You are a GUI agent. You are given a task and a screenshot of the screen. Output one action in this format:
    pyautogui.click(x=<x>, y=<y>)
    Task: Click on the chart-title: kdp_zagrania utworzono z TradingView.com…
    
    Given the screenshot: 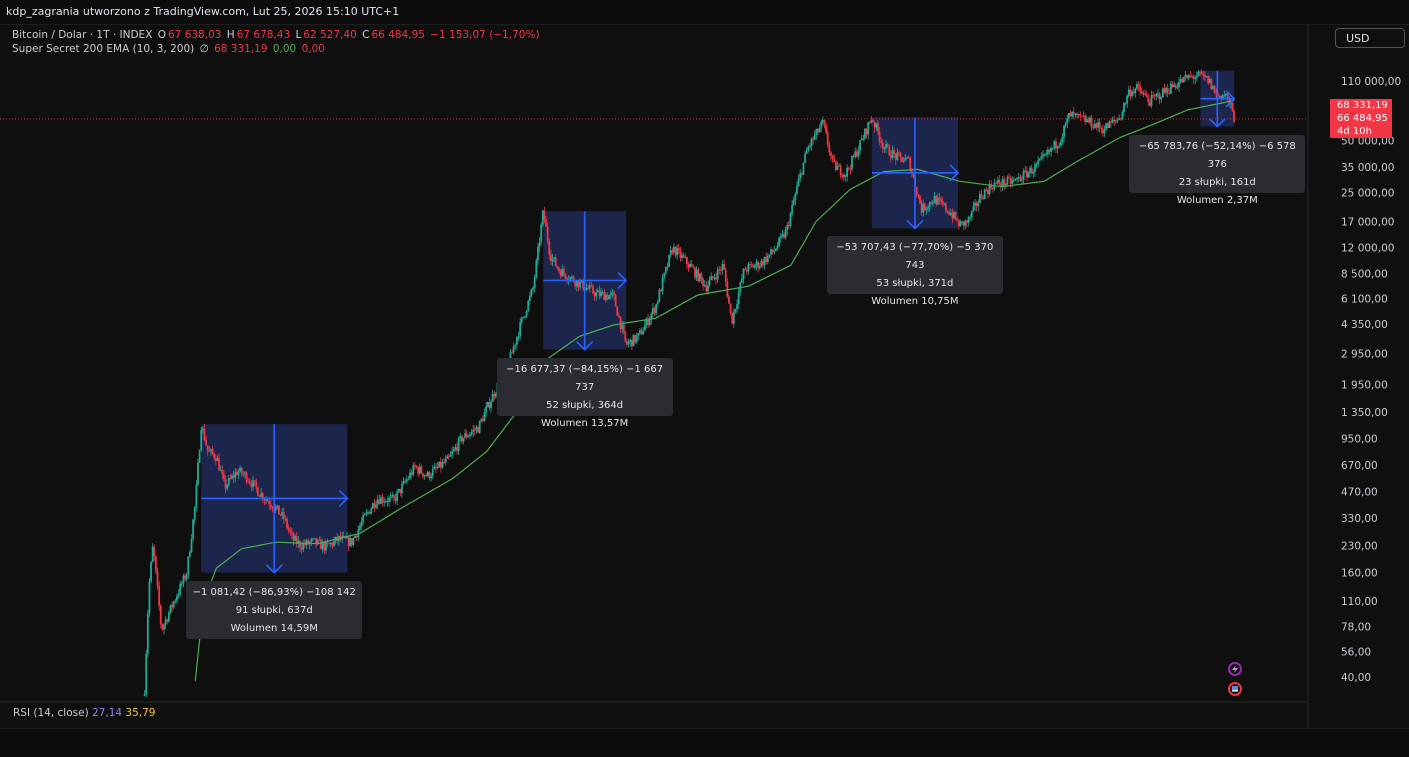 What is the action you would take?
    pyautogui.click(x=203, y=11)
    